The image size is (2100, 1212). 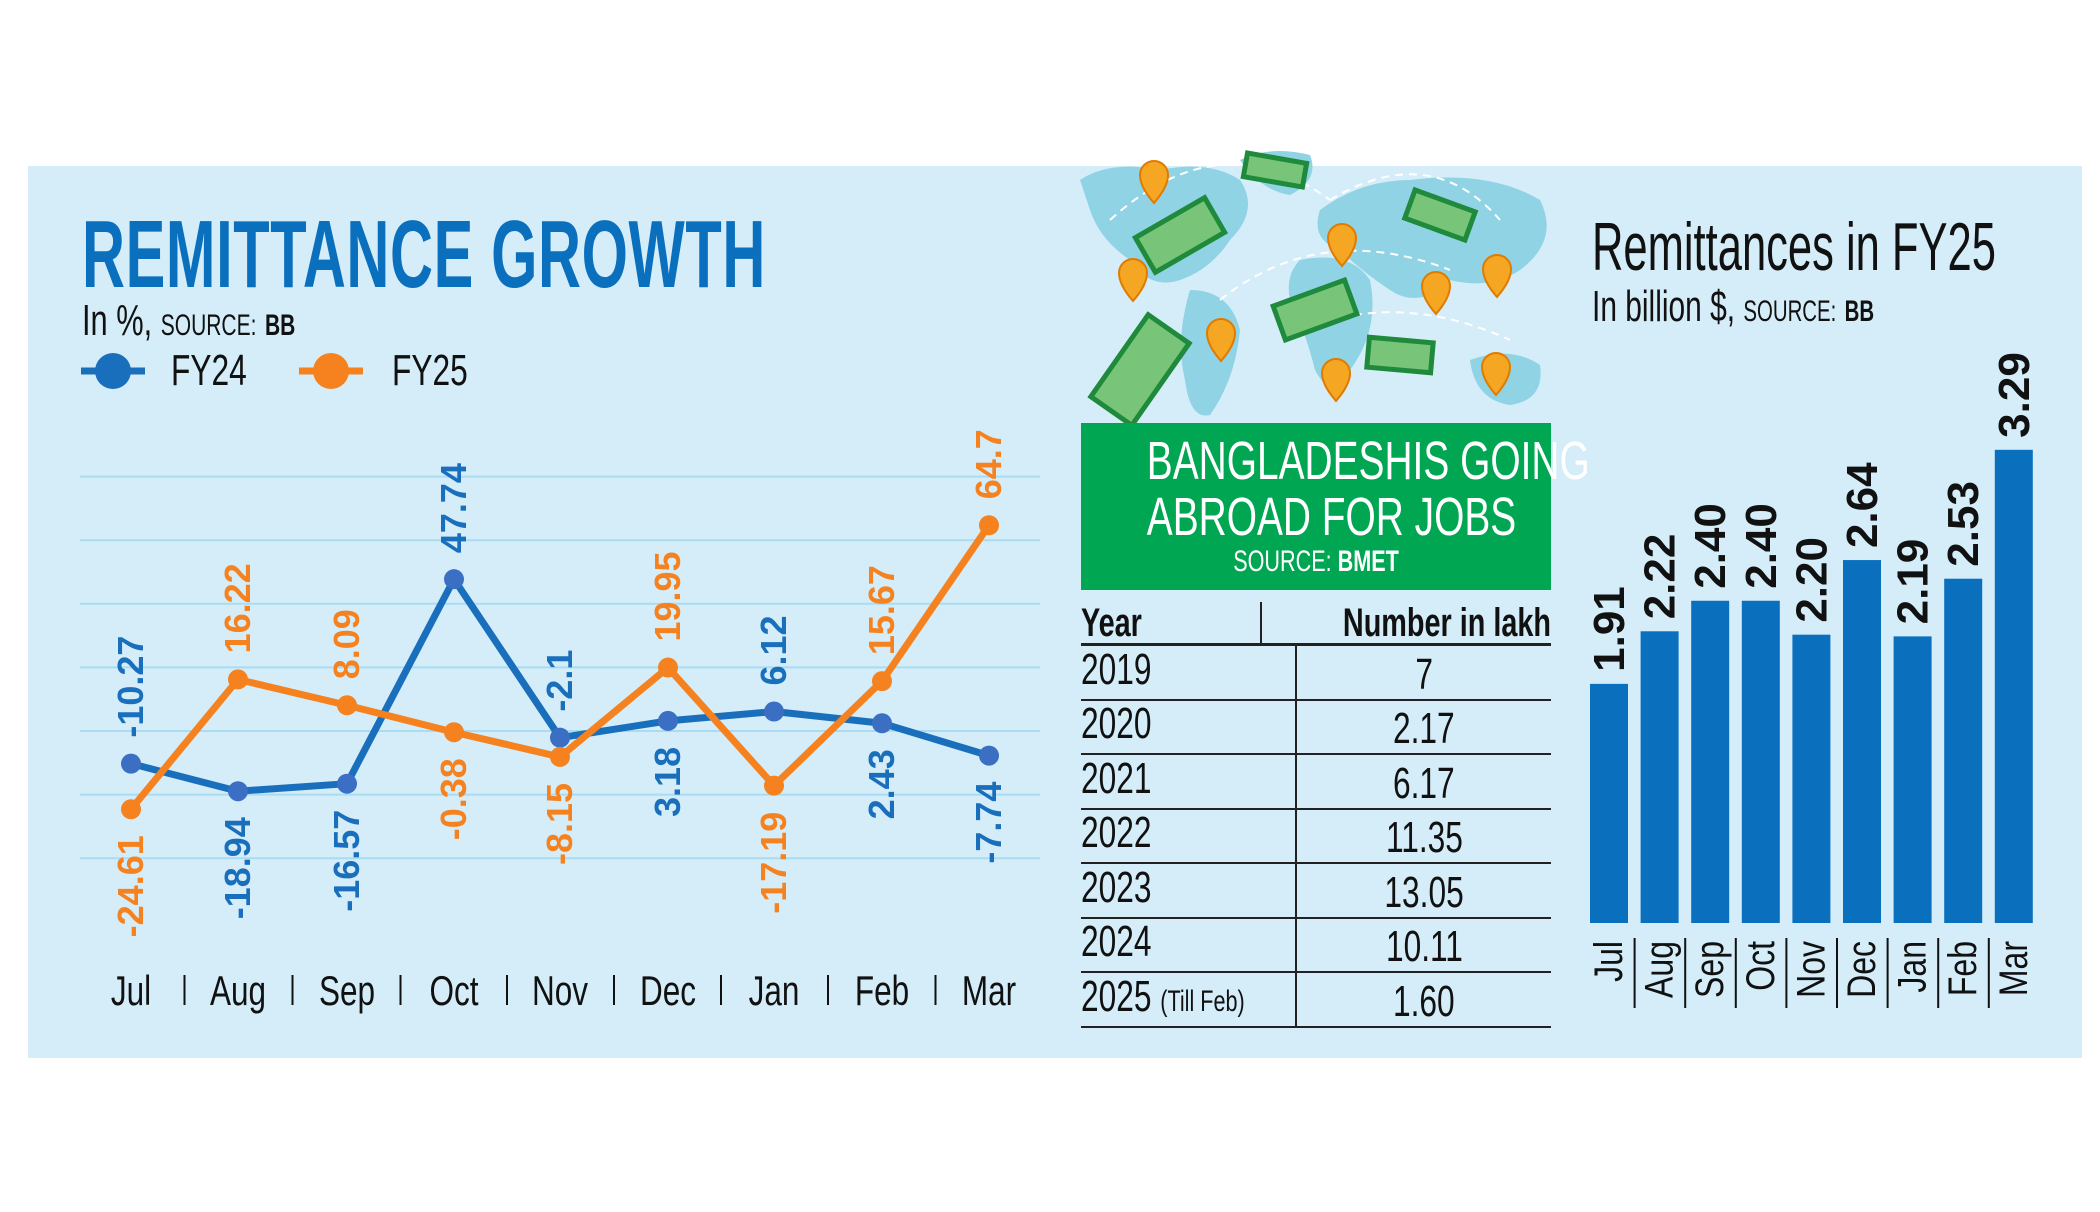 I want to click on world-map-illustration, so click(x=1313, y=287).